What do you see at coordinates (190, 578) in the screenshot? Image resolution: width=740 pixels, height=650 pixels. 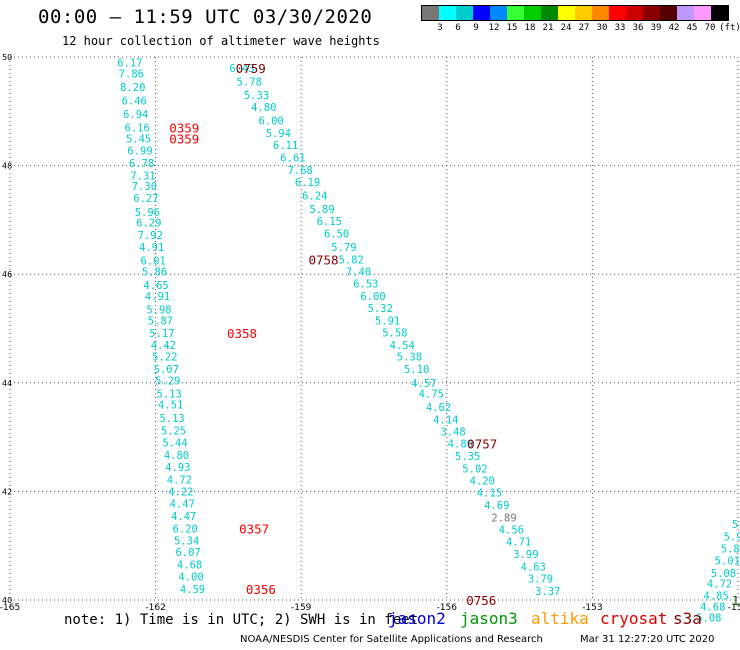 I see `swh-value: 4.00` at bounding box center [190, 578].